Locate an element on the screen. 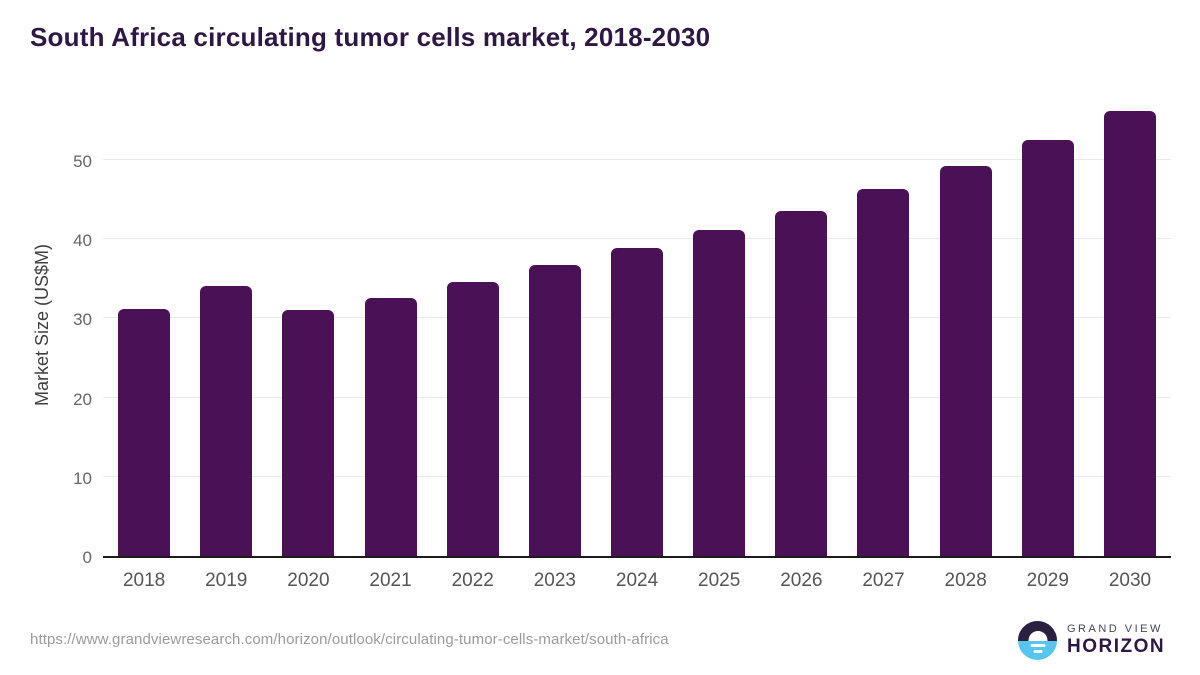 This screenshot has width=1200, height=675. bar-column-2020 is located at coordinates (308, 327).